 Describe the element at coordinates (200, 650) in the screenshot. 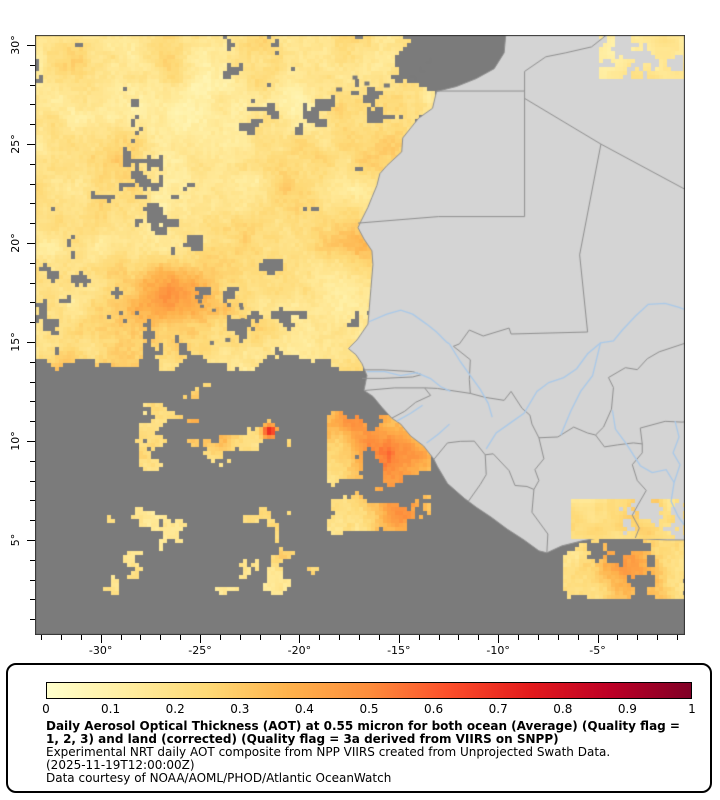

I see `lon-axis-label: -25°` at that location.